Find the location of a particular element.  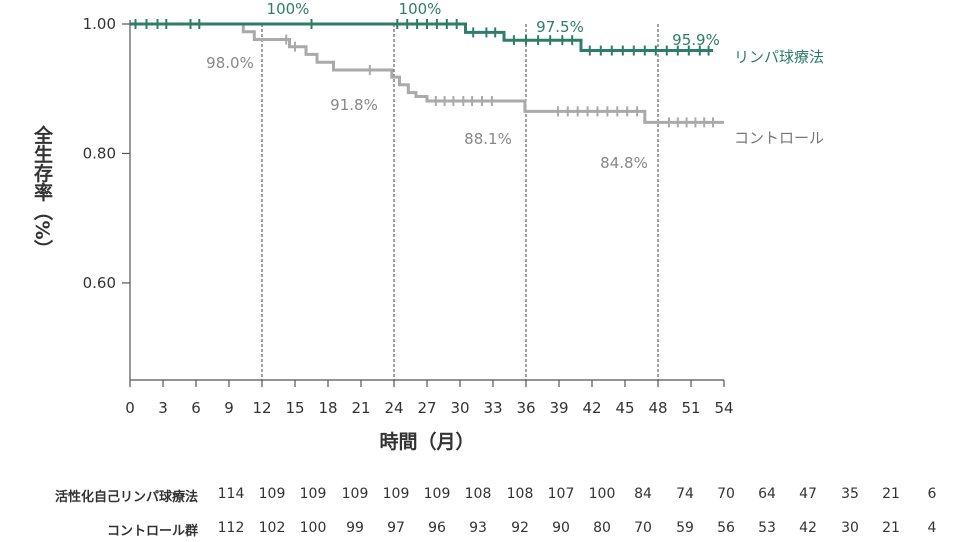

risk-value: 30 is located at coordinates (850, 528).